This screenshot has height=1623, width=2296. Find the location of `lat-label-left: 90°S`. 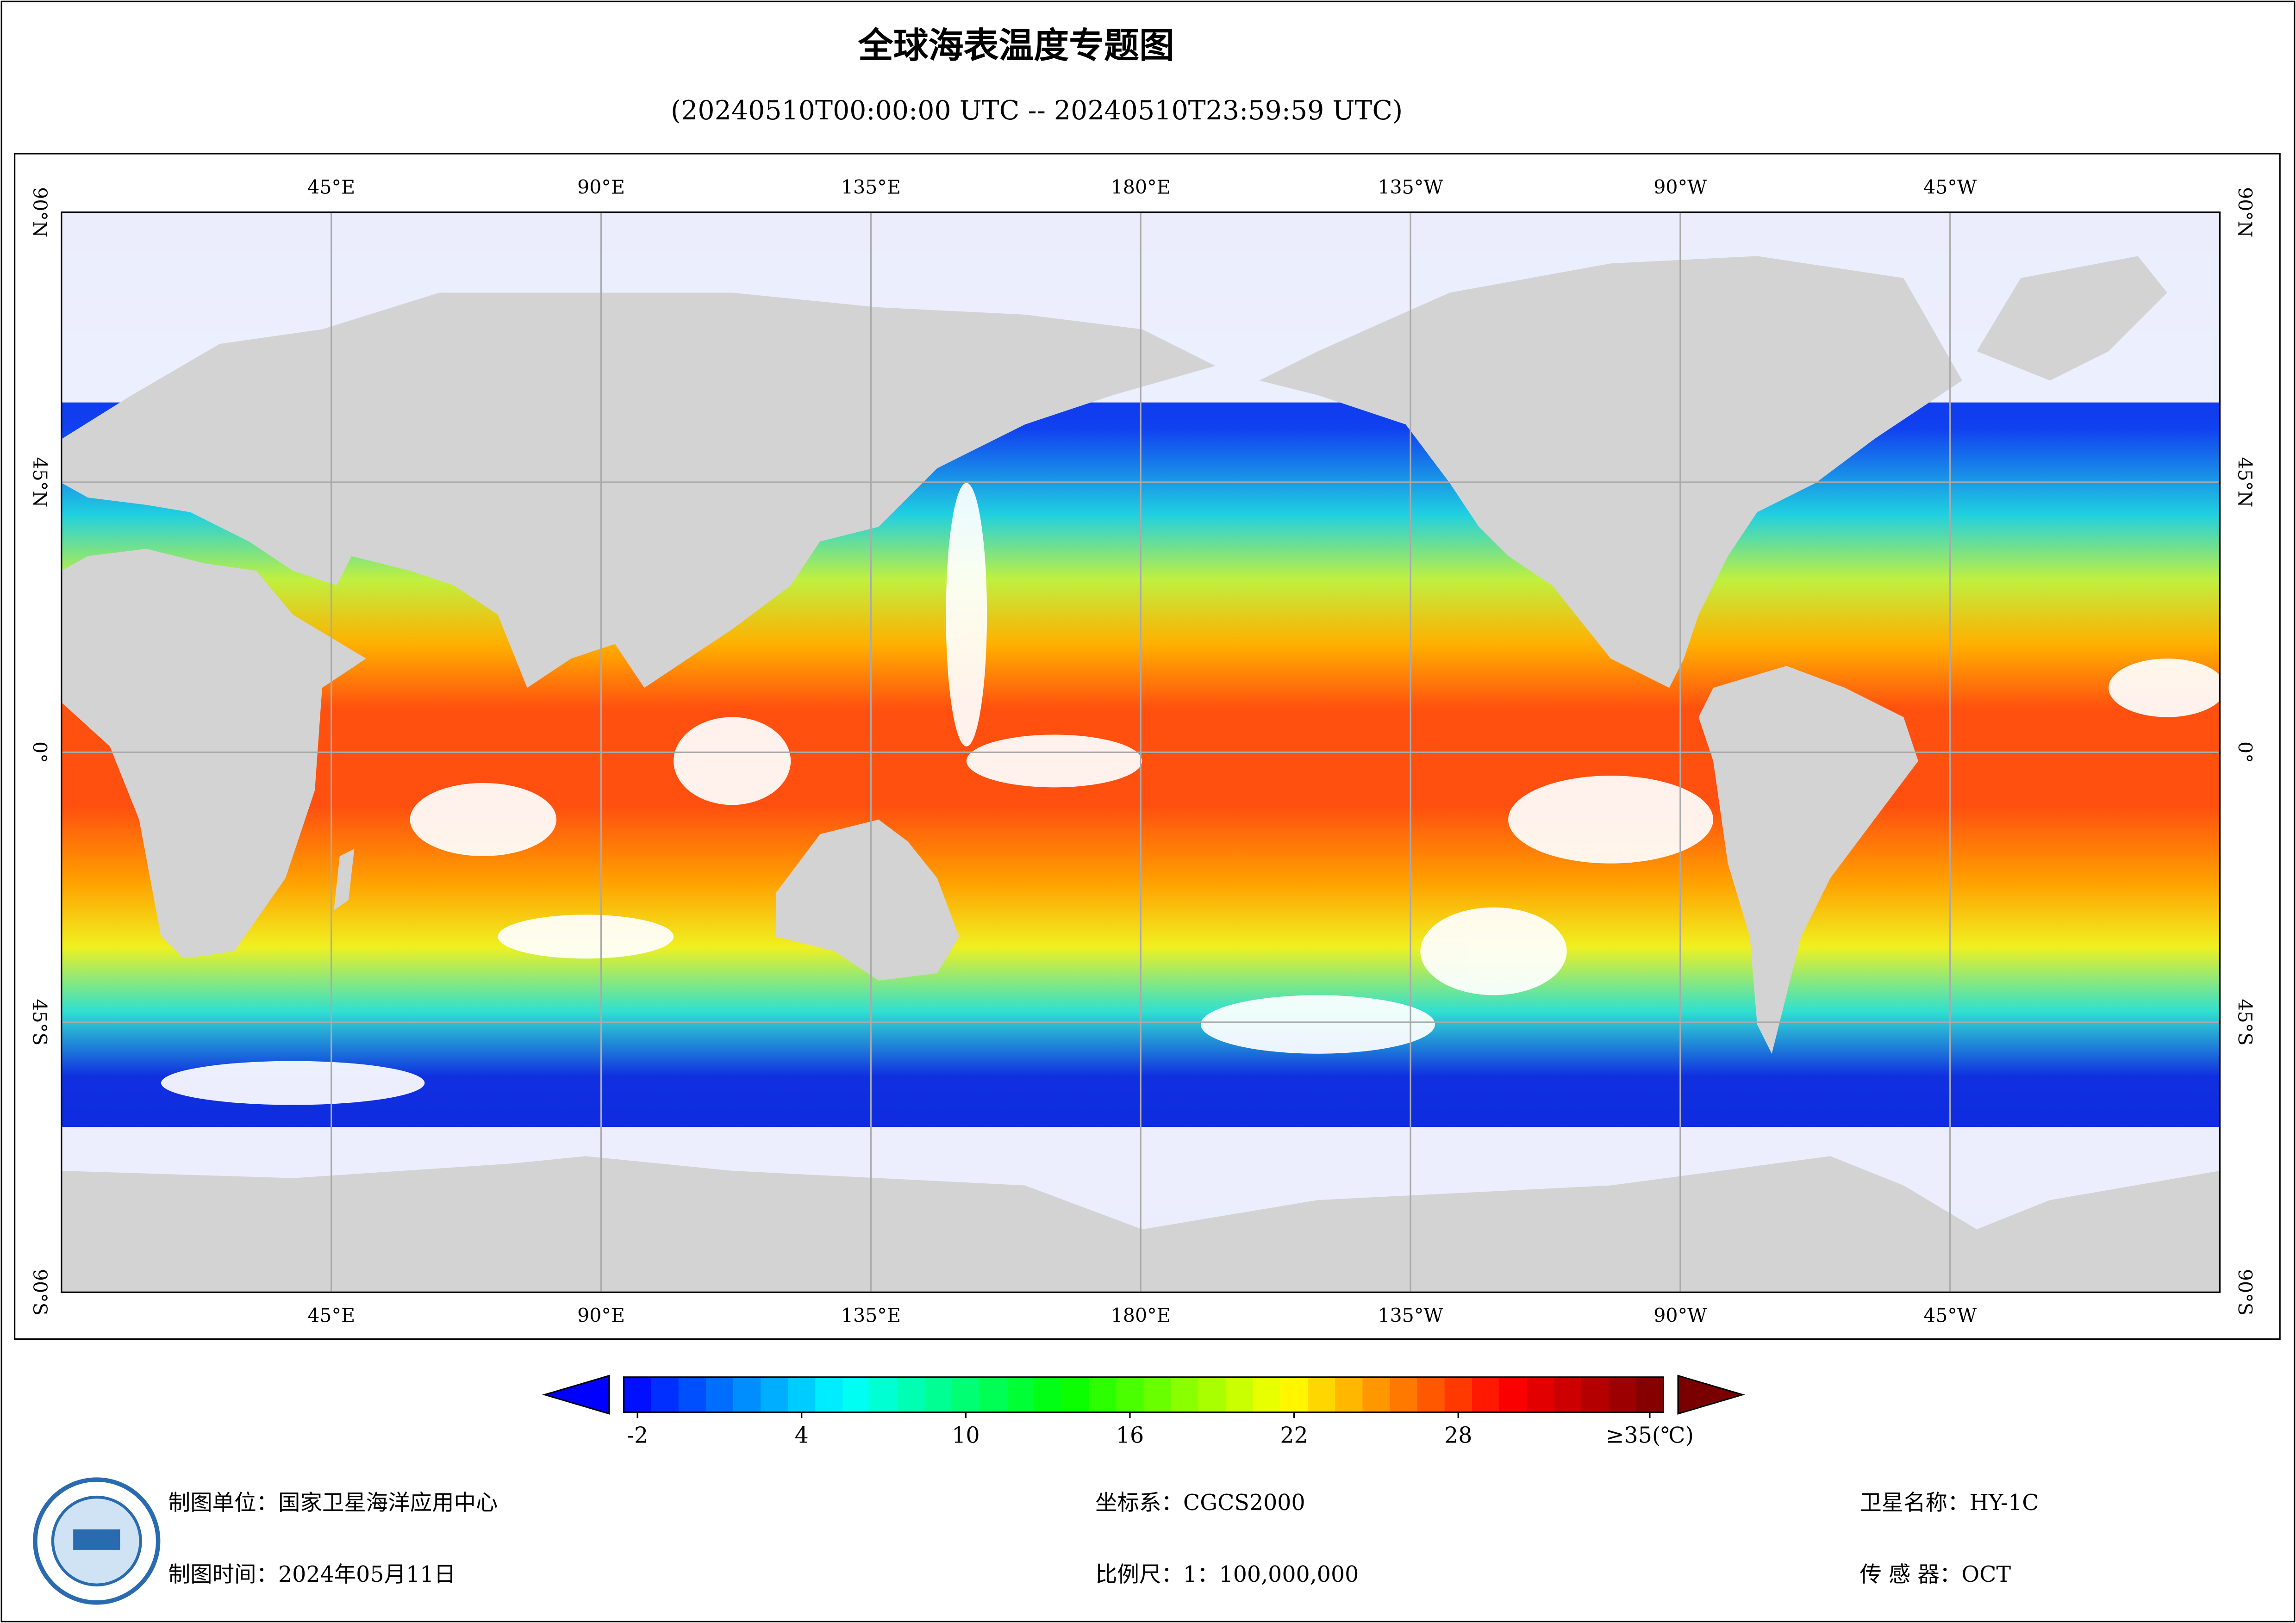

lat-label-left: 90°S is located at coordinates (40, 1292).